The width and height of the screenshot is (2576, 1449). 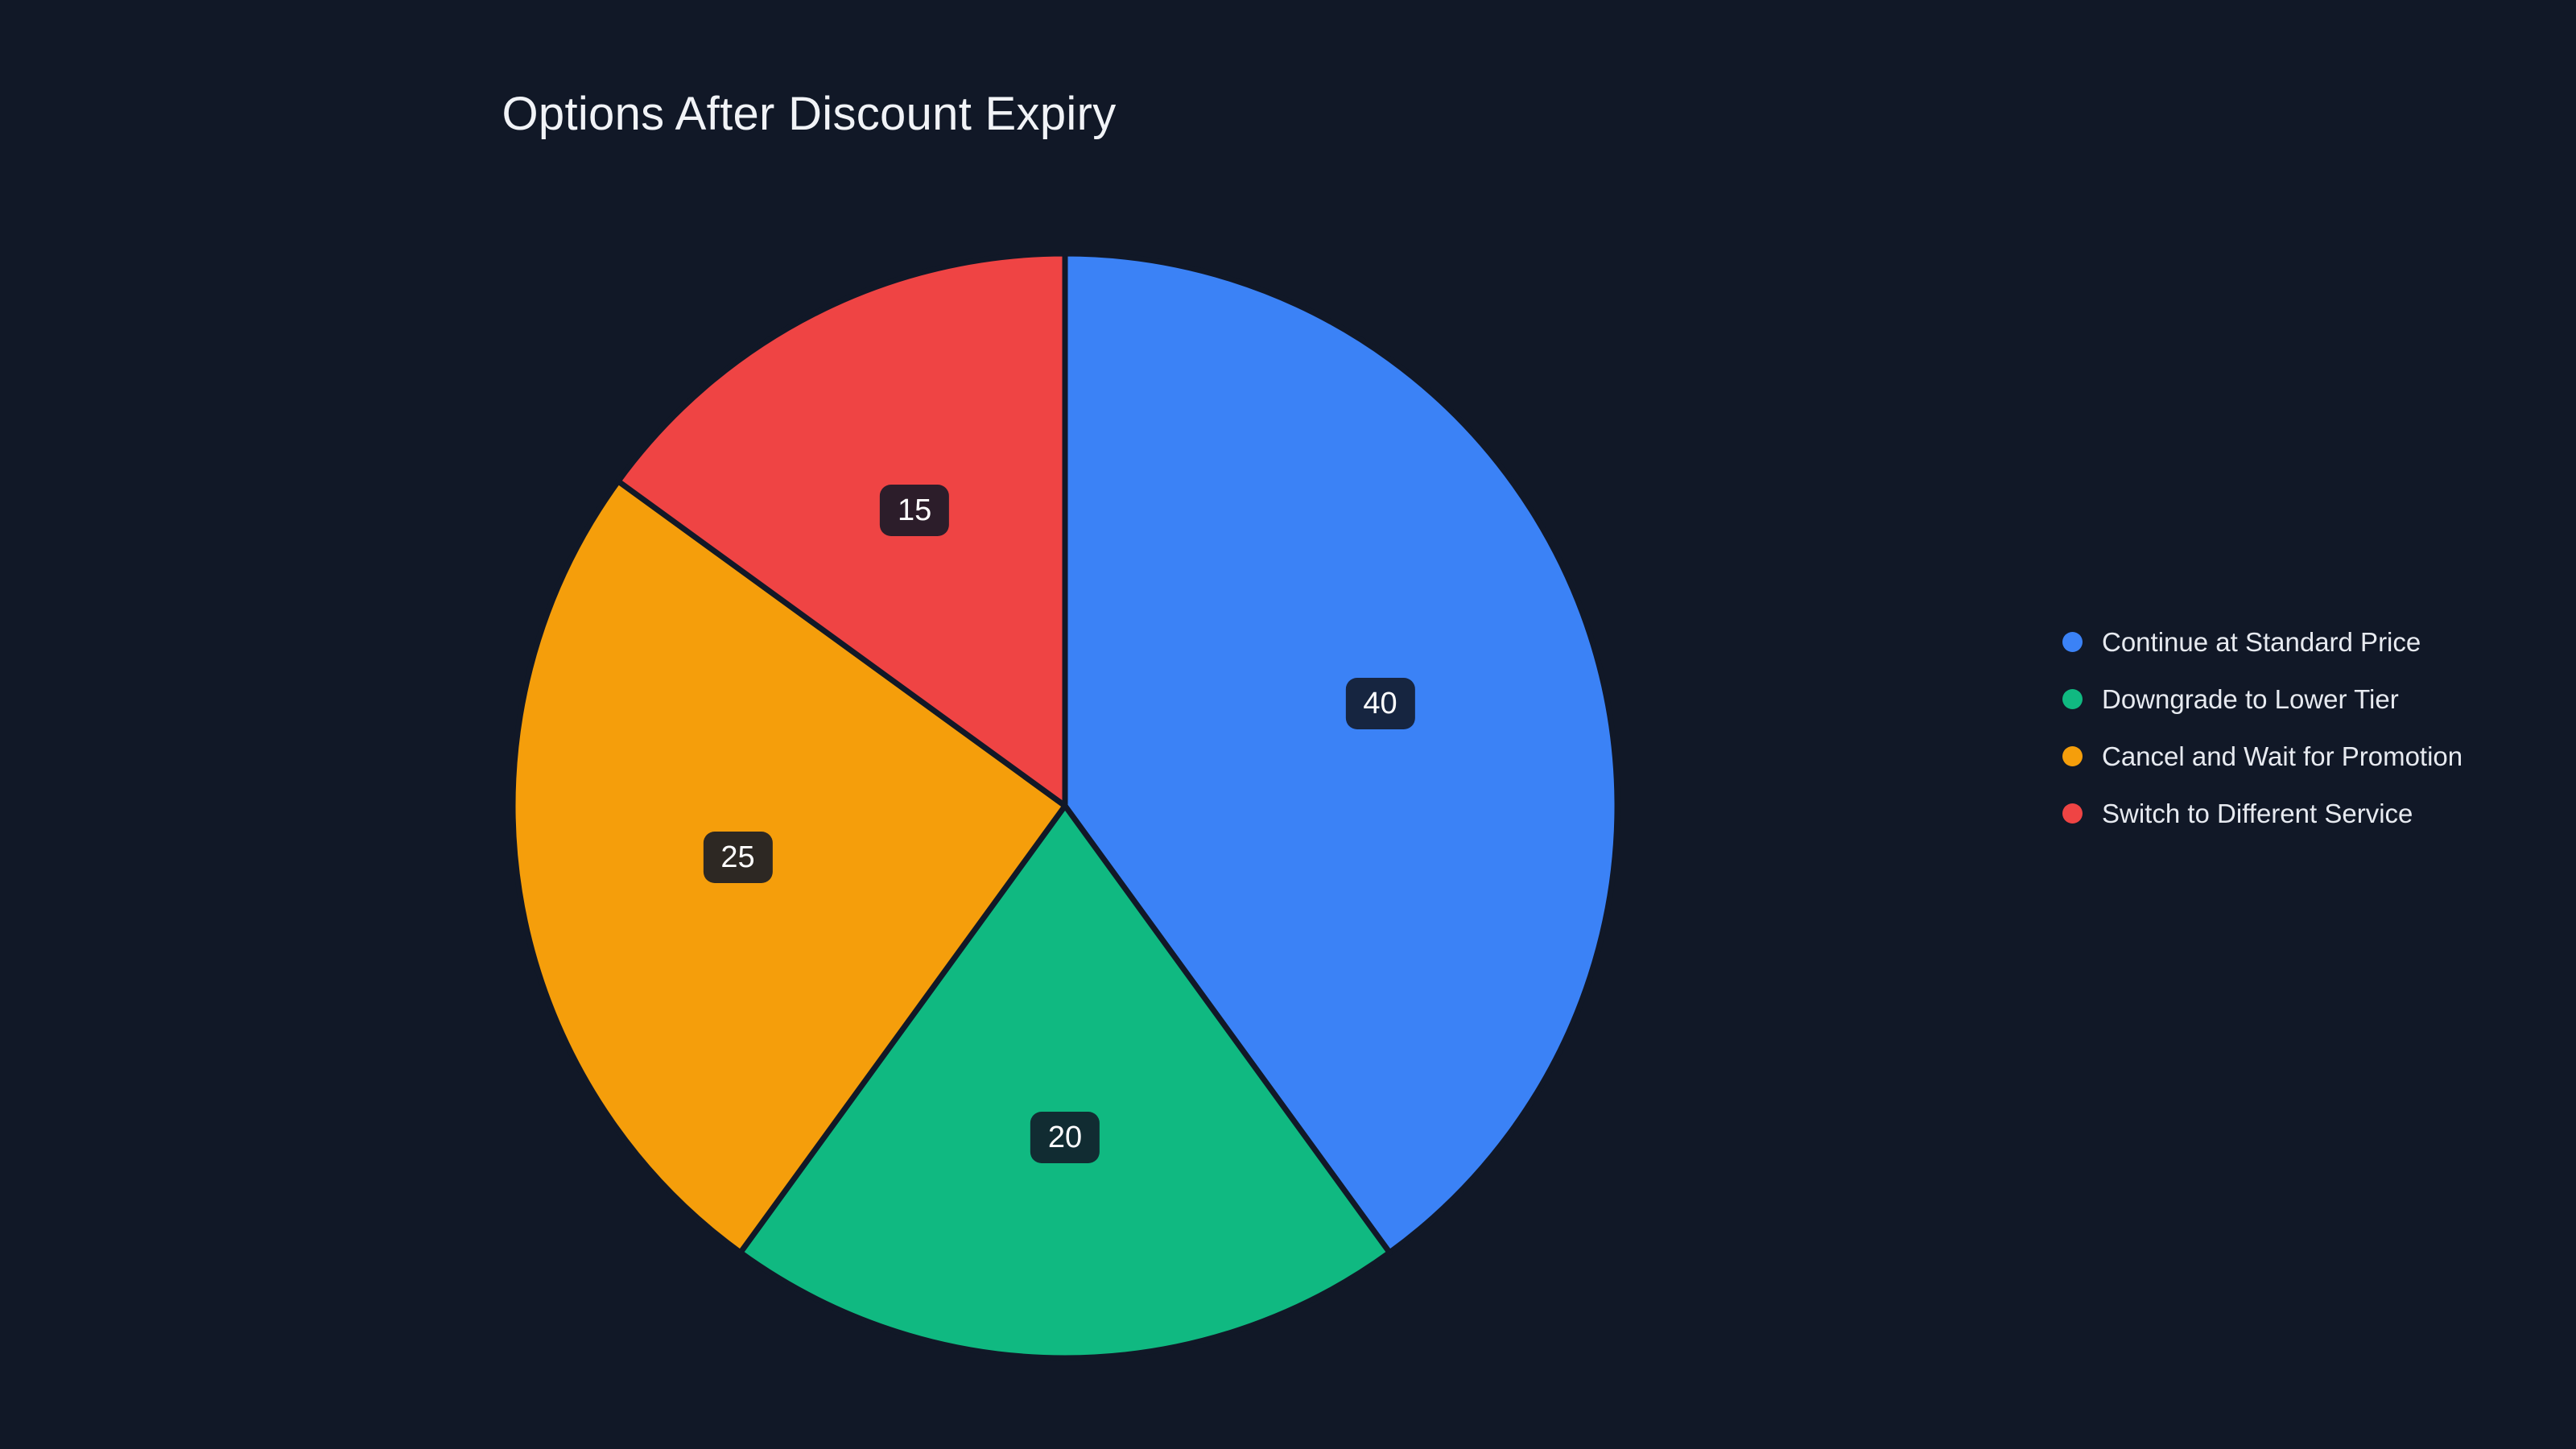 What do you see at coordinates (2250, 699) in the screenshot?
I see `legend-item-label: Downgrade to Lower Tier` at bounding box center [2250, 699].